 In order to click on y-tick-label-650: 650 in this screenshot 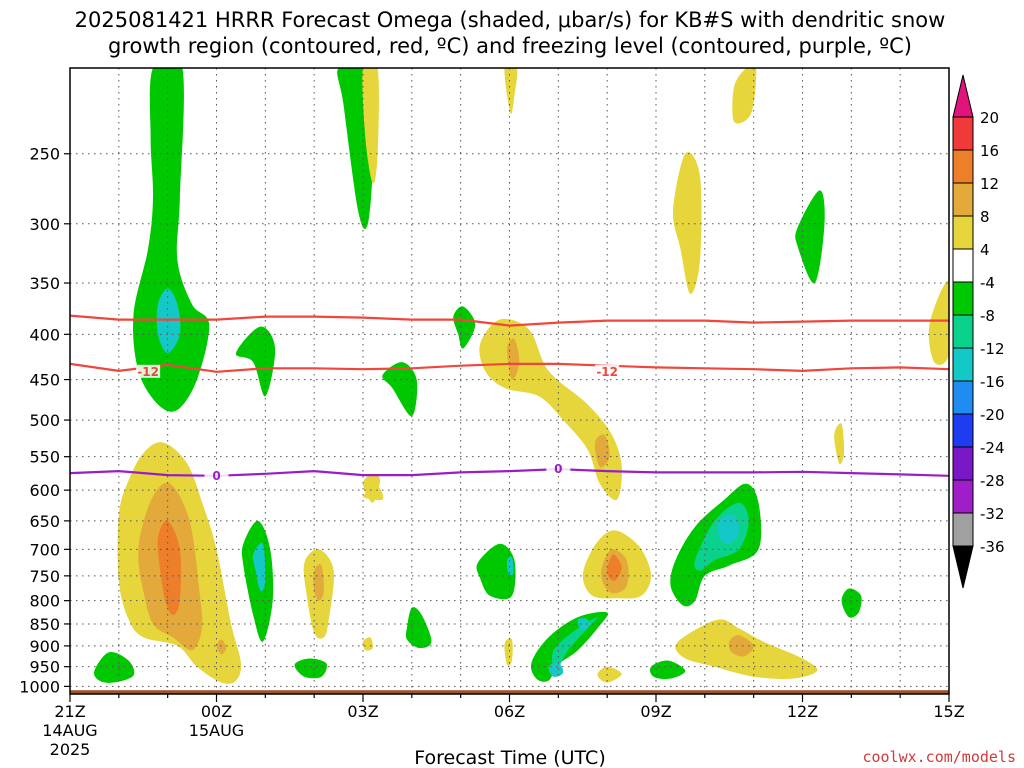, I will do `click(44, 521)`.